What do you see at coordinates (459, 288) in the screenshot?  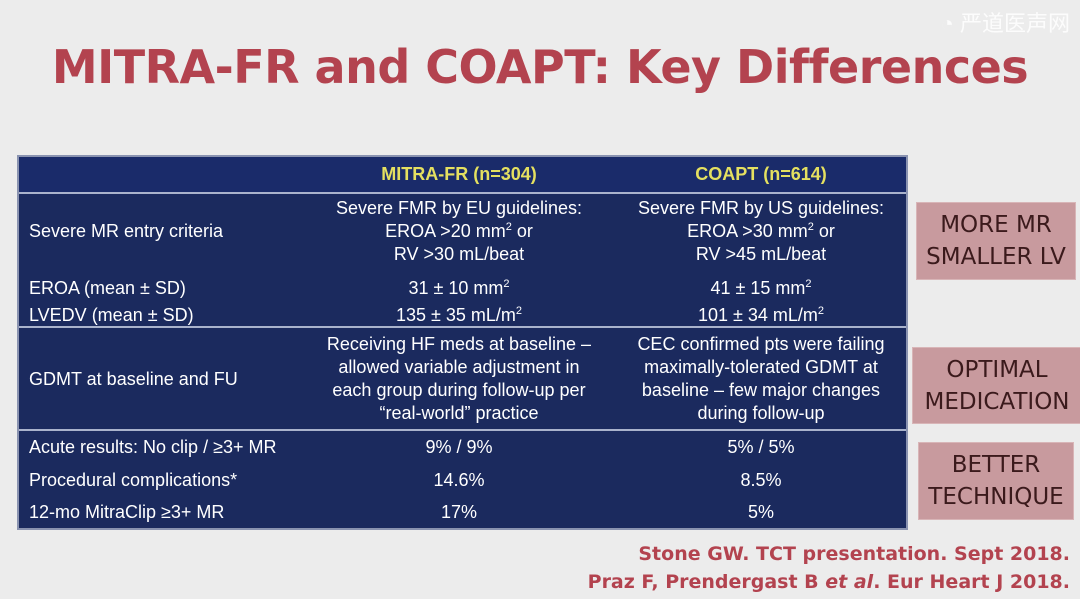 I see `mitra-eroa: 31 ± 10 mm2` at bounding box center [459, 288].